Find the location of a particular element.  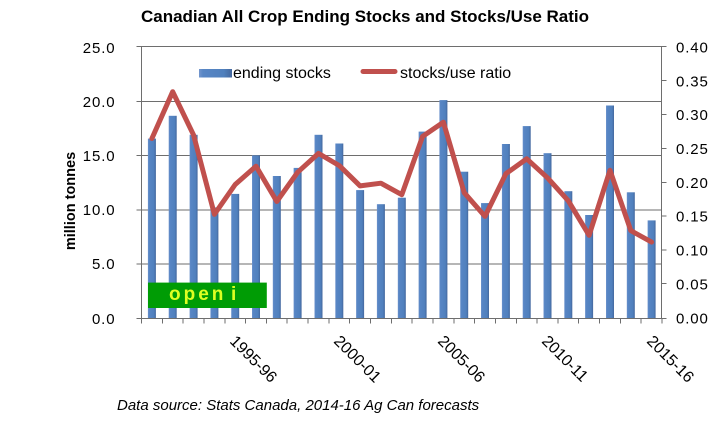

svg-text: 5.0 is located at coordinates (104, 264).